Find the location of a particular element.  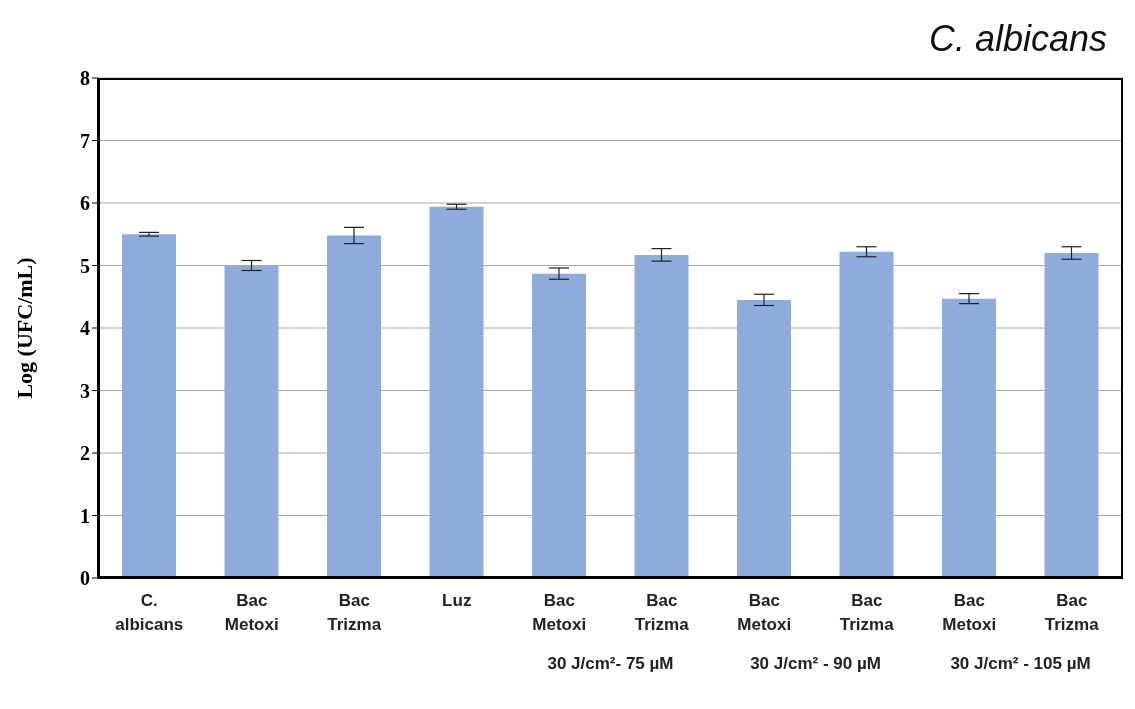

y-tick-label: 6 is located at coordinates (85, 203).